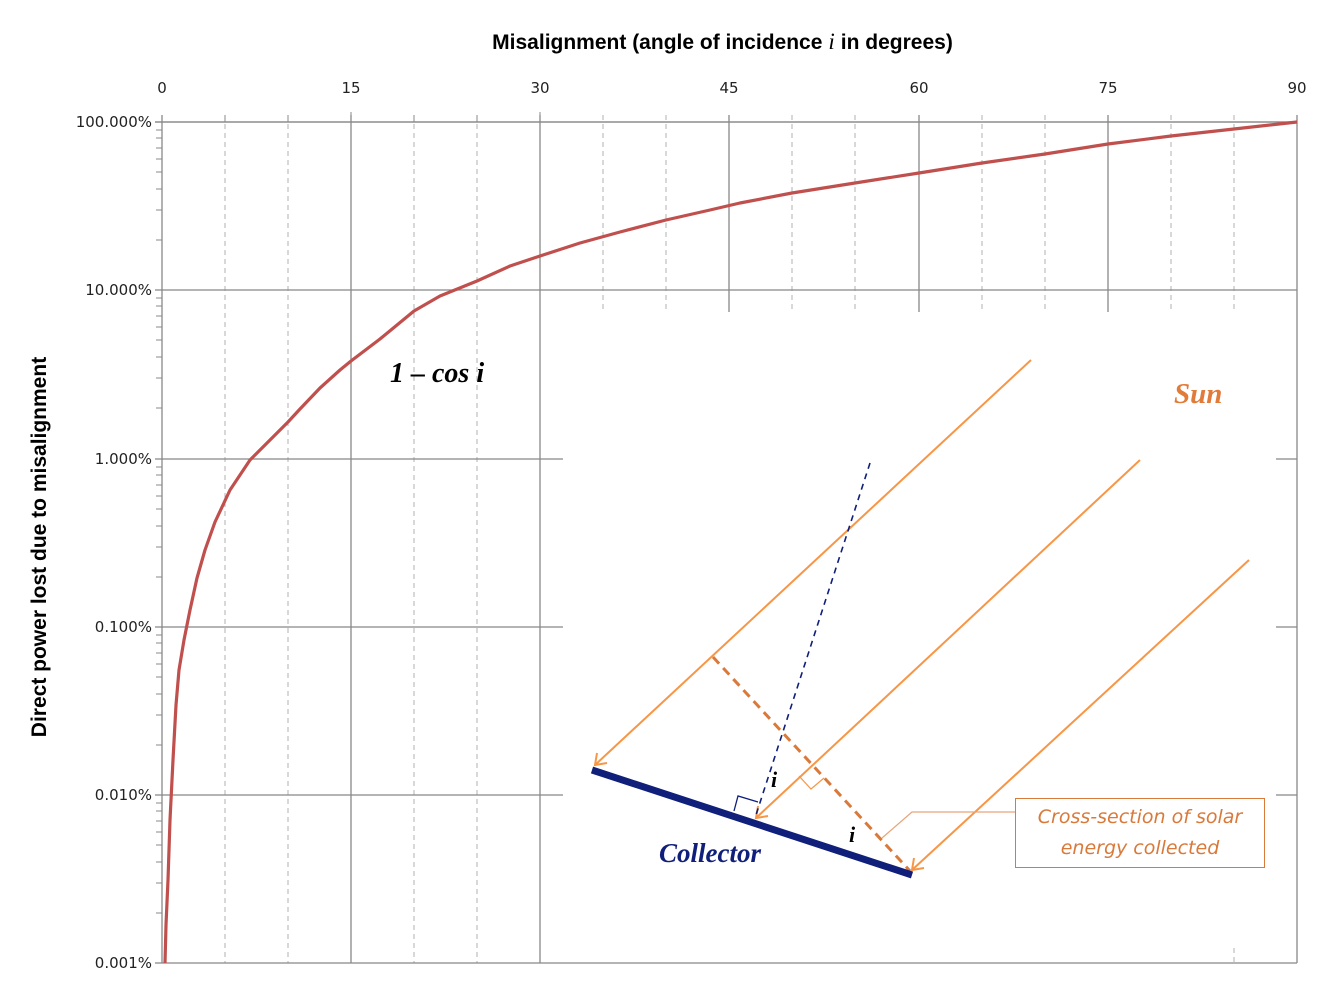 This screenshot has height=1008, width=1344. Describe the element at coordinates (123, 795) in the screenshot. I see `y-tick-0.01: 0.010%` at that location.